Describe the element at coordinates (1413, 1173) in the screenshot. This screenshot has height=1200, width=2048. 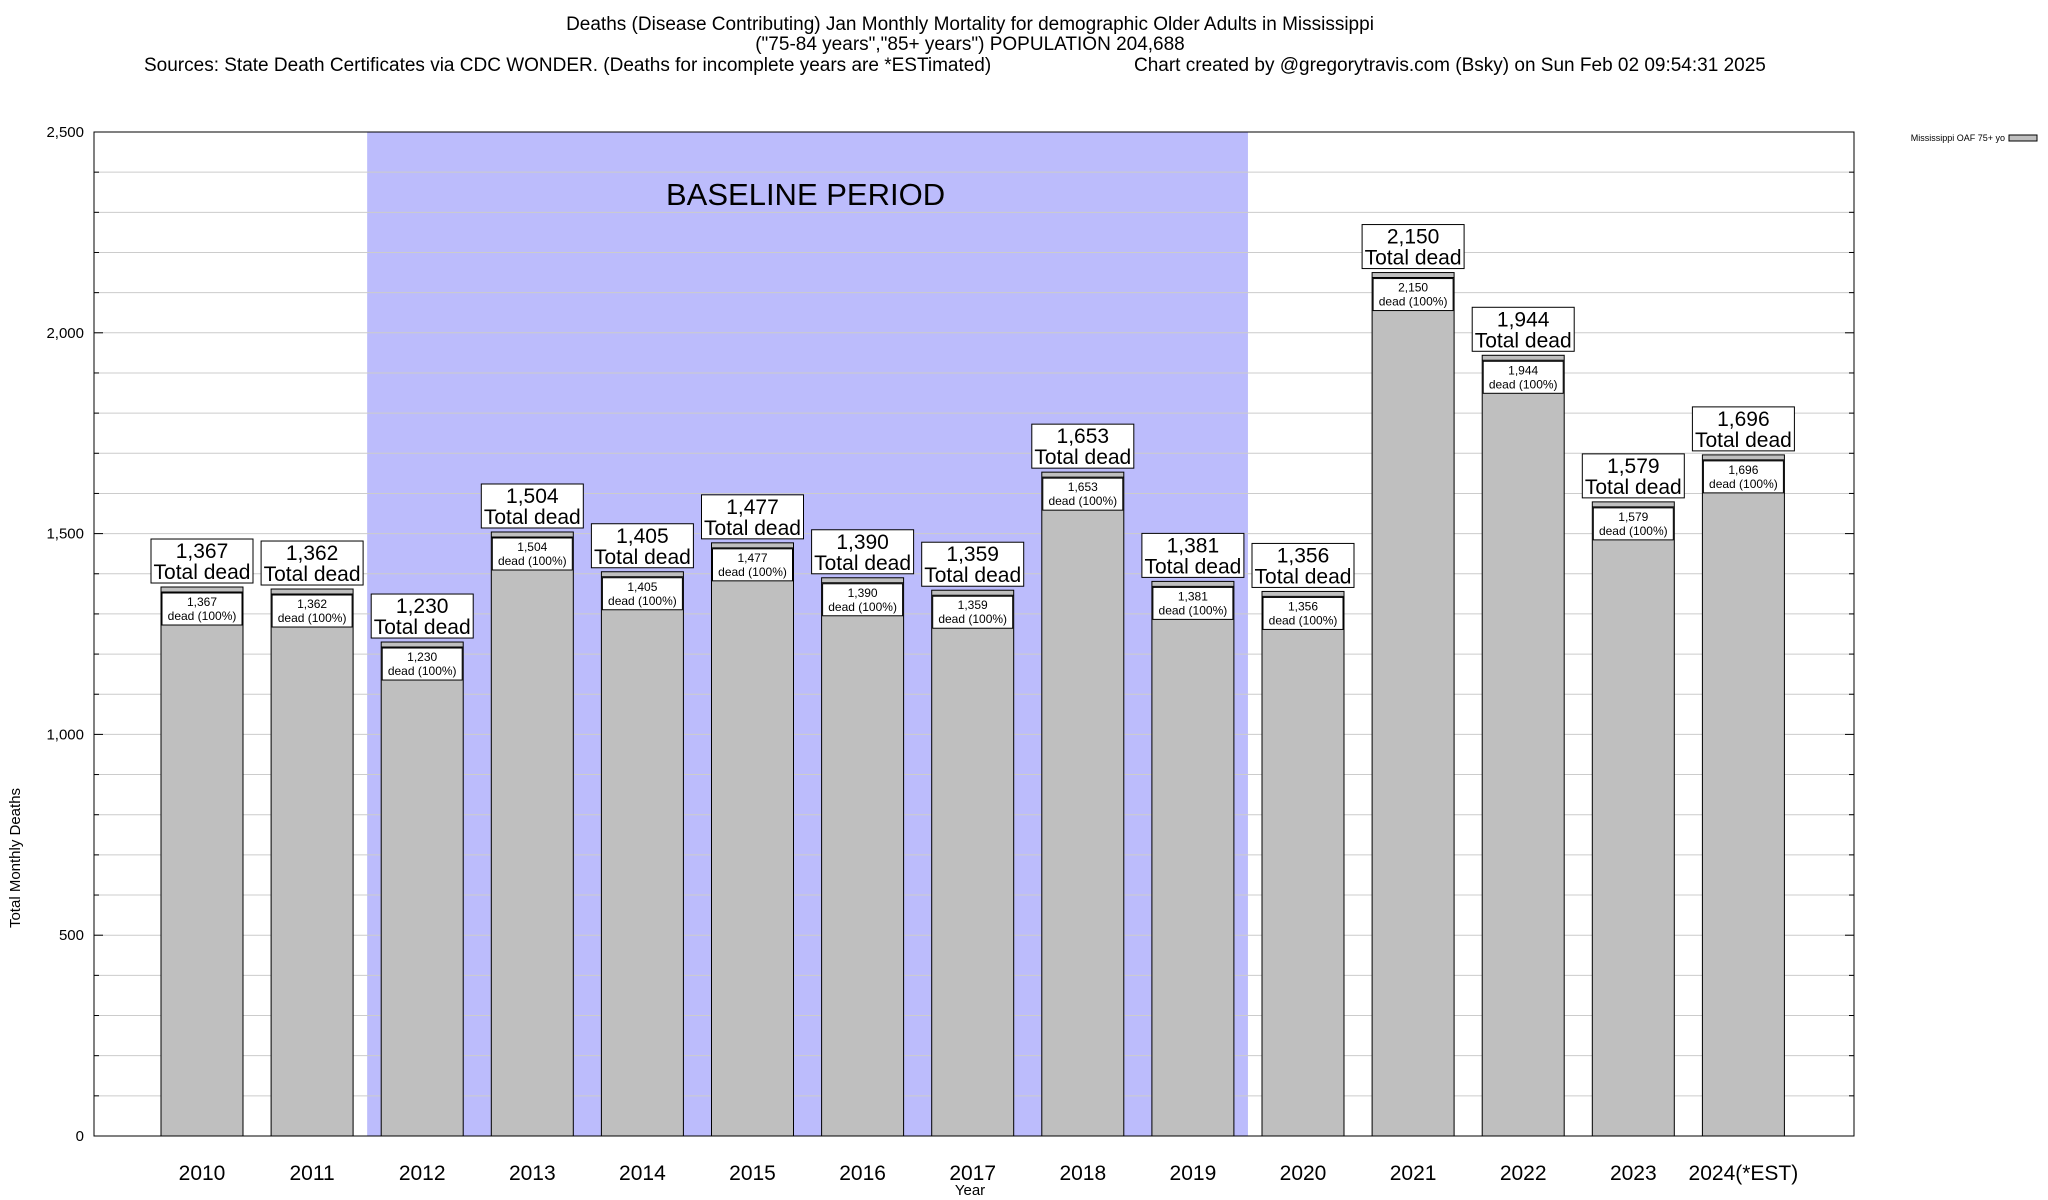
I see `x-tick-label: 2021` at that location.